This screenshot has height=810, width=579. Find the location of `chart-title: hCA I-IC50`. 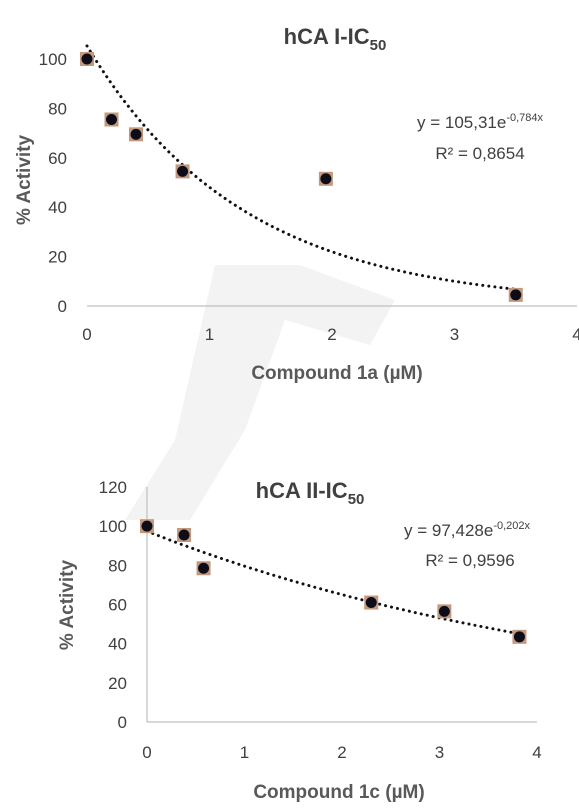

chart-title: hCA I-IC50 is located at coordinates (335, 39).